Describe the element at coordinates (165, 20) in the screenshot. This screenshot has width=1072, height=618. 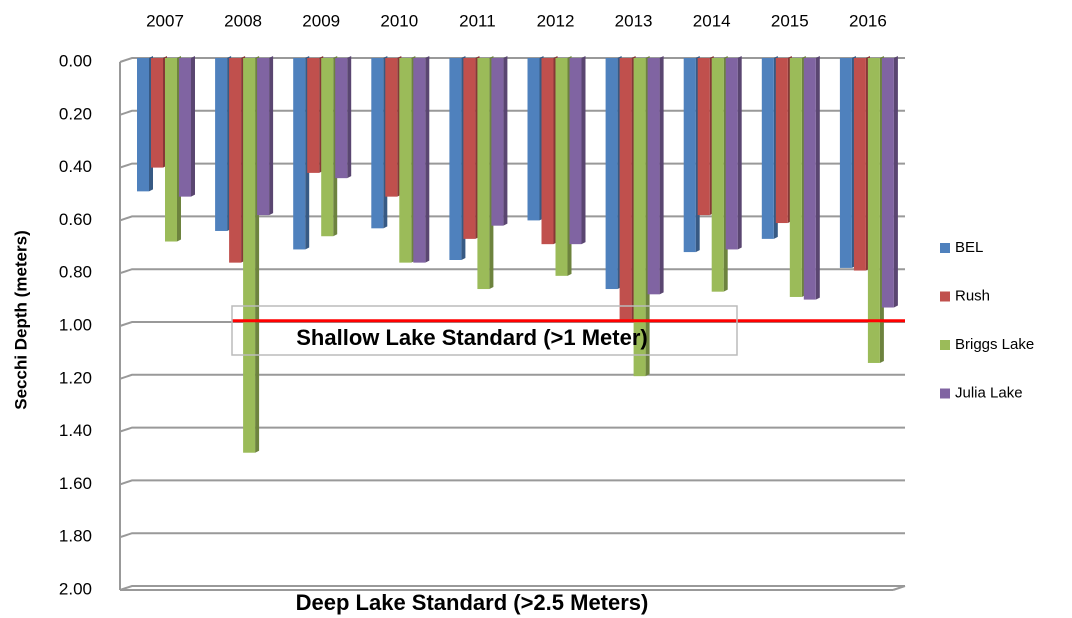
I see `x-tick-label: 2007` at that location.